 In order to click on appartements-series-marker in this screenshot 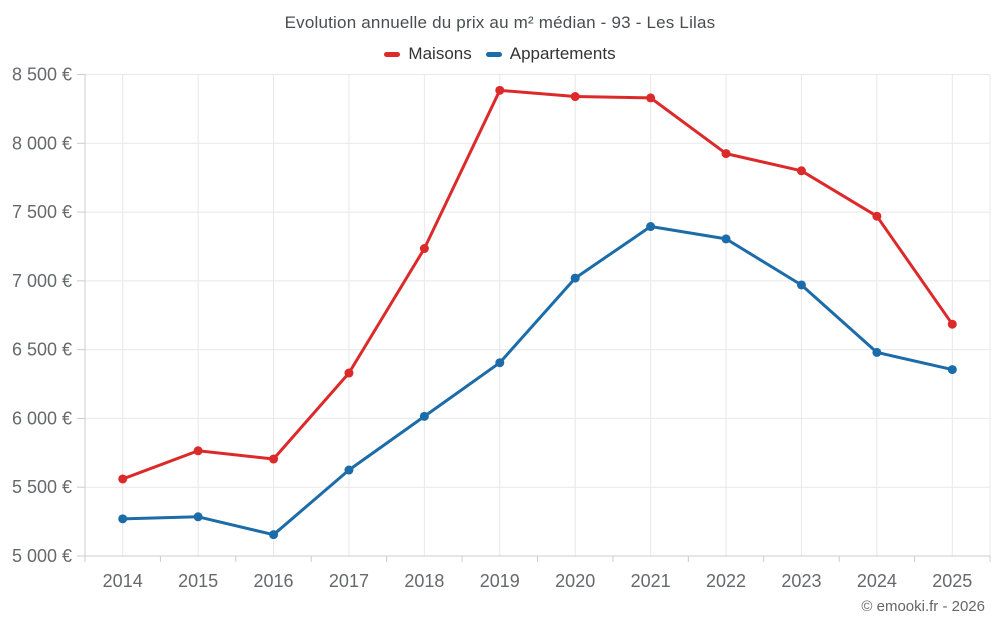, I will do `click(493, 54)`.